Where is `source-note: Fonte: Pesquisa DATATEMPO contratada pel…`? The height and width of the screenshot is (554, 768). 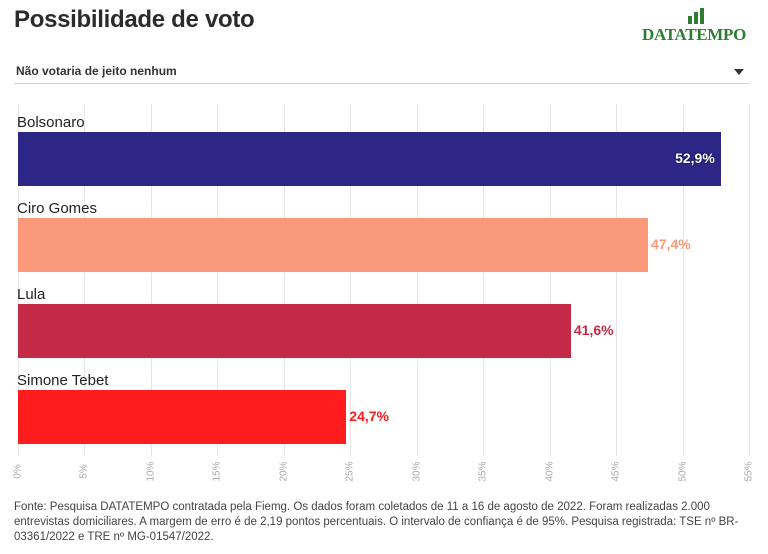 source-note: Fonte: Pesquisa DATATEMPO contratada pel… is located at coordinates (376, 522).